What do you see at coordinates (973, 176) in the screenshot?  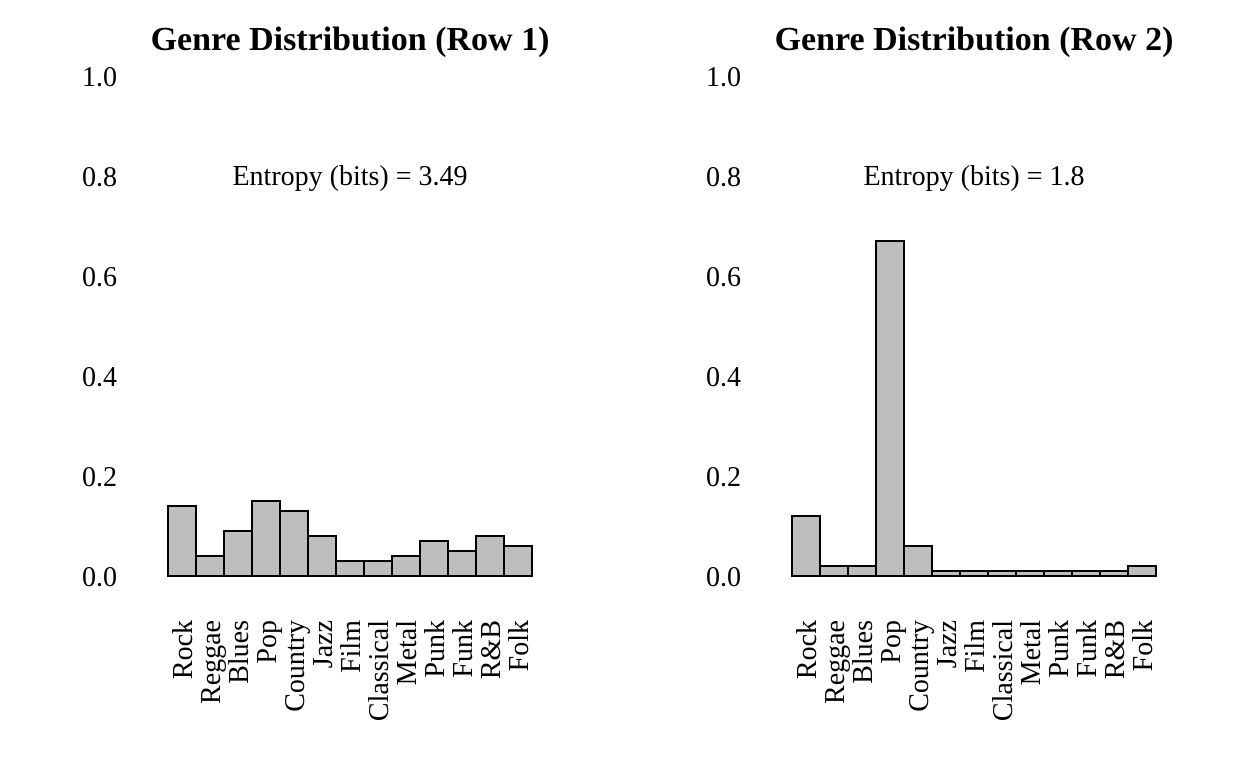 I see `entropy-annotation: Entropy (bits) = 1.8` at bounding box center [973, 176].